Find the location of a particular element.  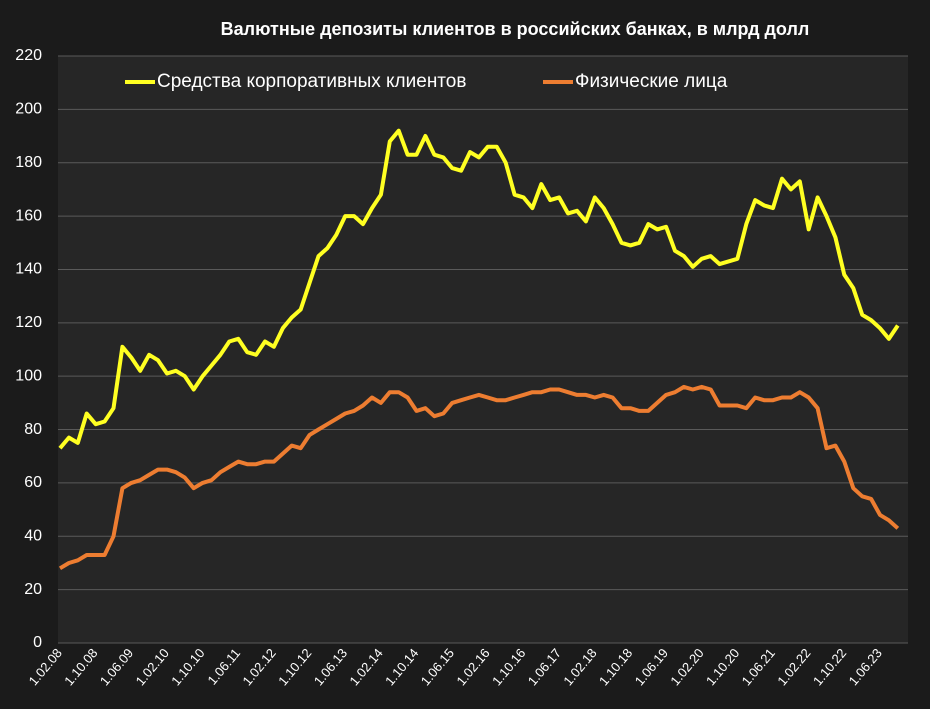

legend-label: Средства корпоративных клиентов is located at coordinates (311, 81).